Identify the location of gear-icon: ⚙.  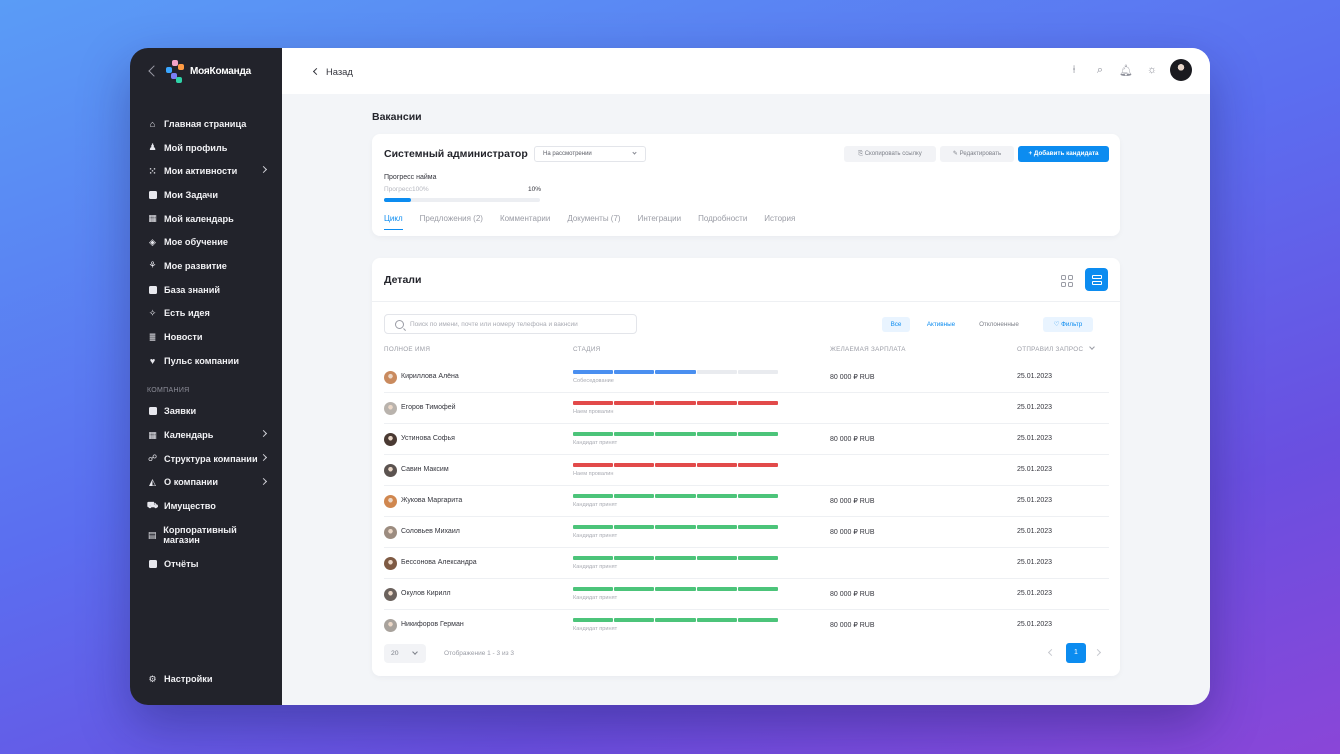
(152, 678).